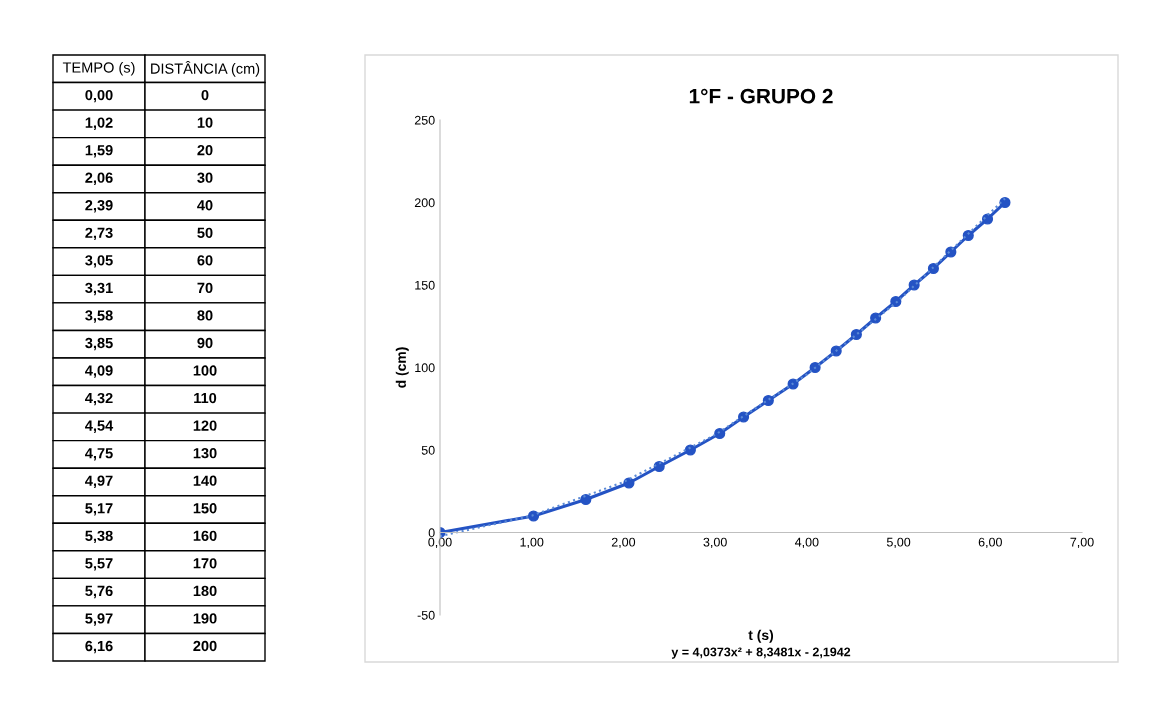  What do you see at coordinates (205, 646) in the screenshot?
I see `text: 200` at bounding box center [205, 646].